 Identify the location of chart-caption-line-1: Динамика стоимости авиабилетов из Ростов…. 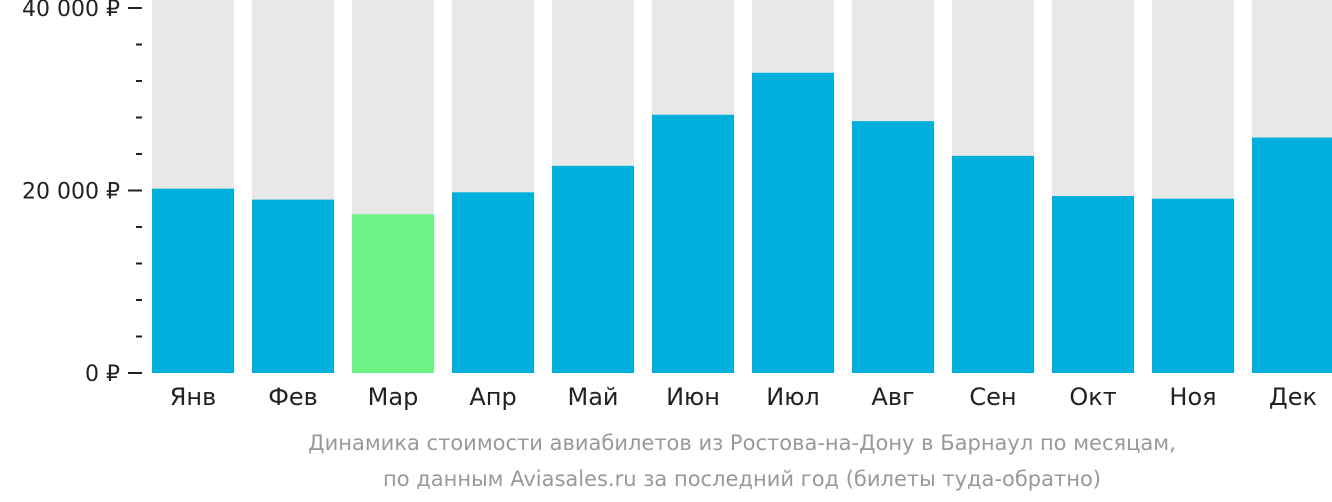
(742, 443).